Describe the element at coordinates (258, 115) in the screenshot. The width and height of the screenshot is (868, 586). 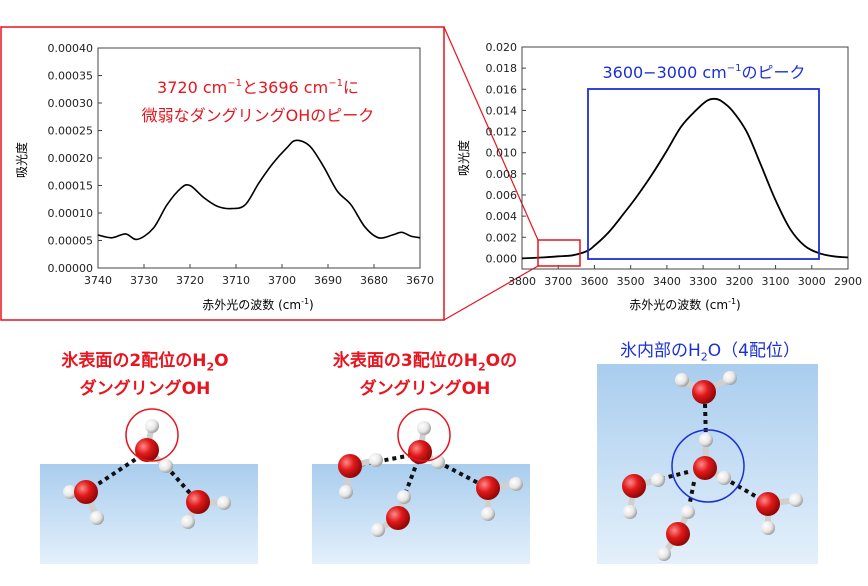
I see `annotation-line-2: 微弱なダングリングOHのピーク` at that location.